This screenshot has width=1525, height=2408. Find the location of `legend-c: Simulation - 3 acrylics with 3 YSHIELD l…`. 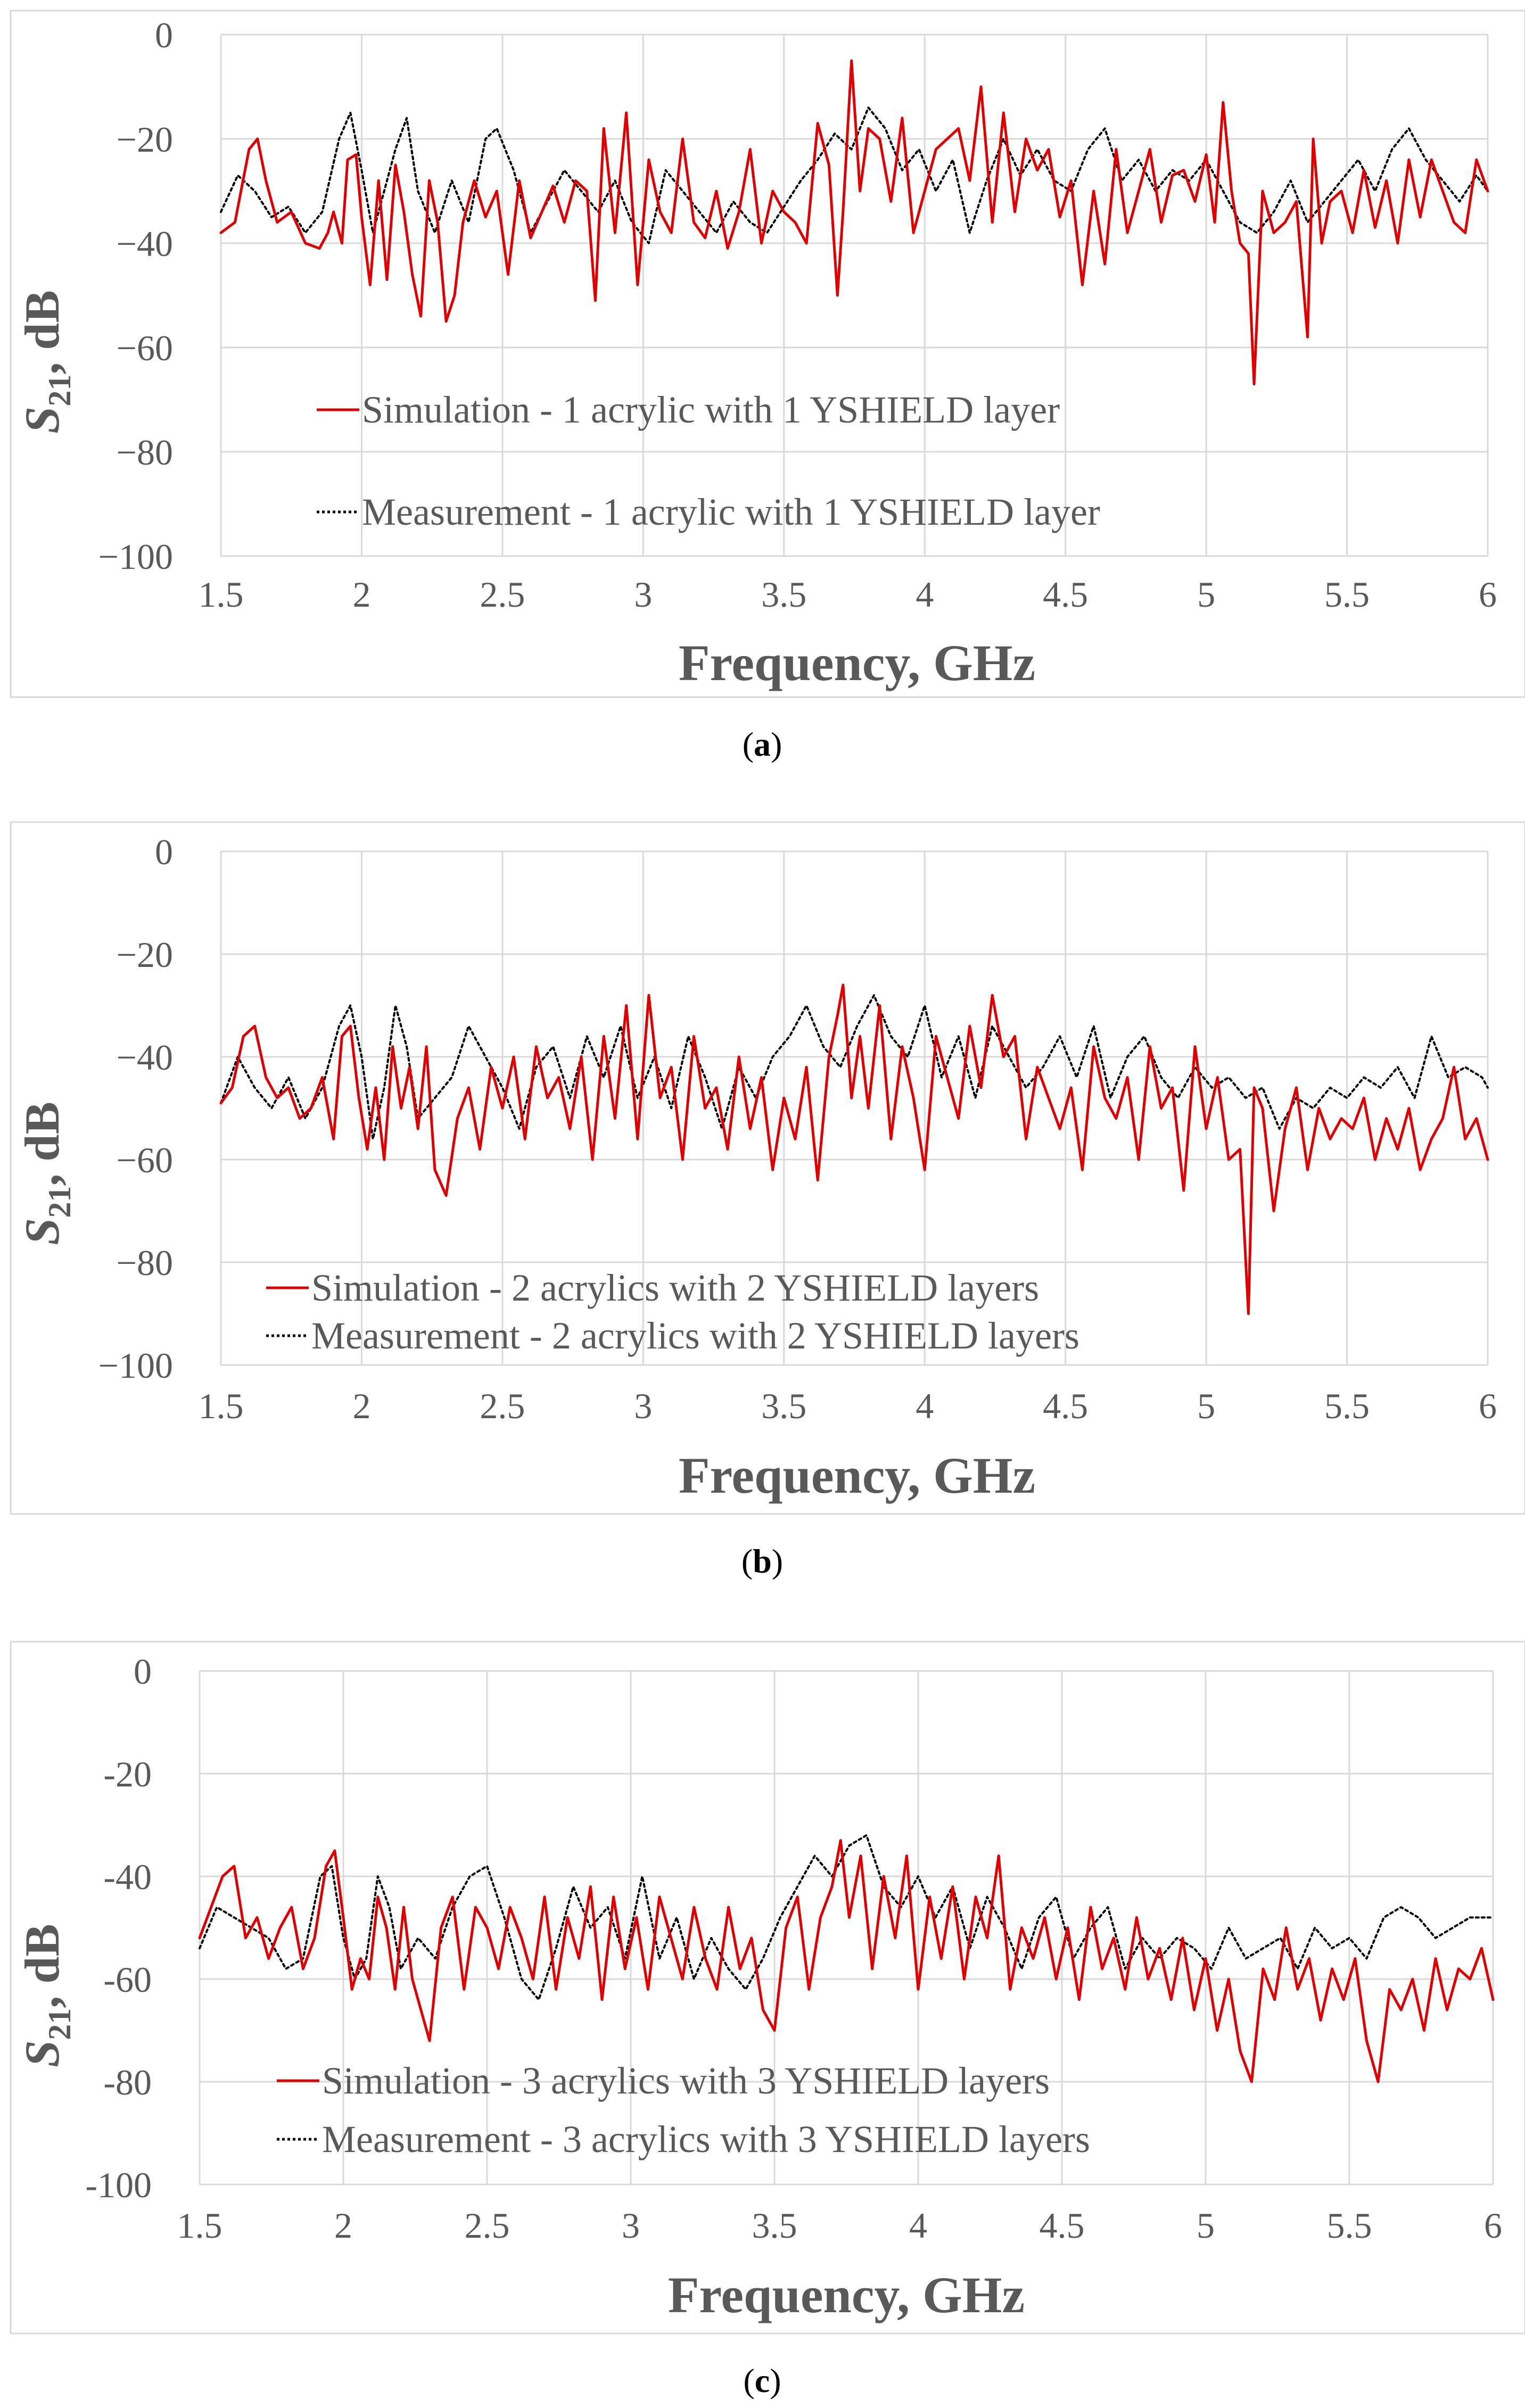

legend-c: Simulation - 3 acrylics with 3 YSHIELD l… is located at coordinates (683, 2110).